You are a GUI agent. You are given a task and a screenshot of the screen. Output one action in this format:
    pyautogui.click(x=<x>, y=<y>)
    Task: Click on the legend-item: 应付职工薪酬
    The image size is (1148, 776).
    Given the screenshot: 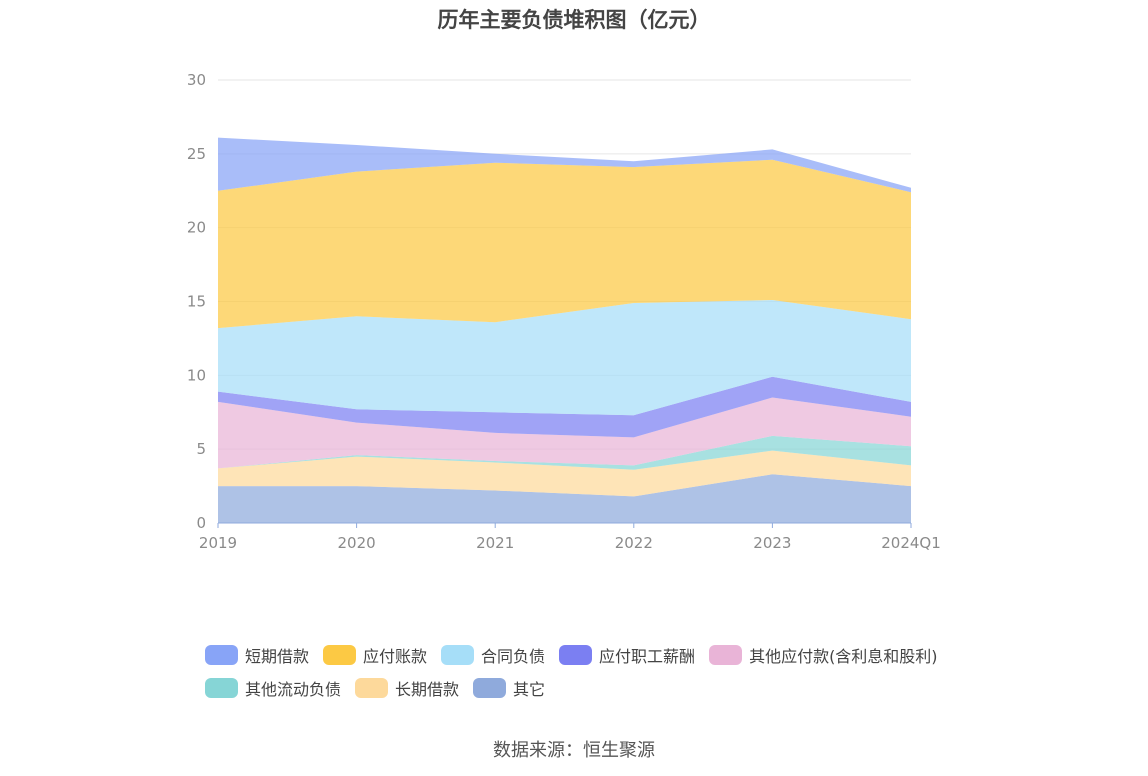 What is the action you would take?
    pyautogui.click(x=627, y=655)
    